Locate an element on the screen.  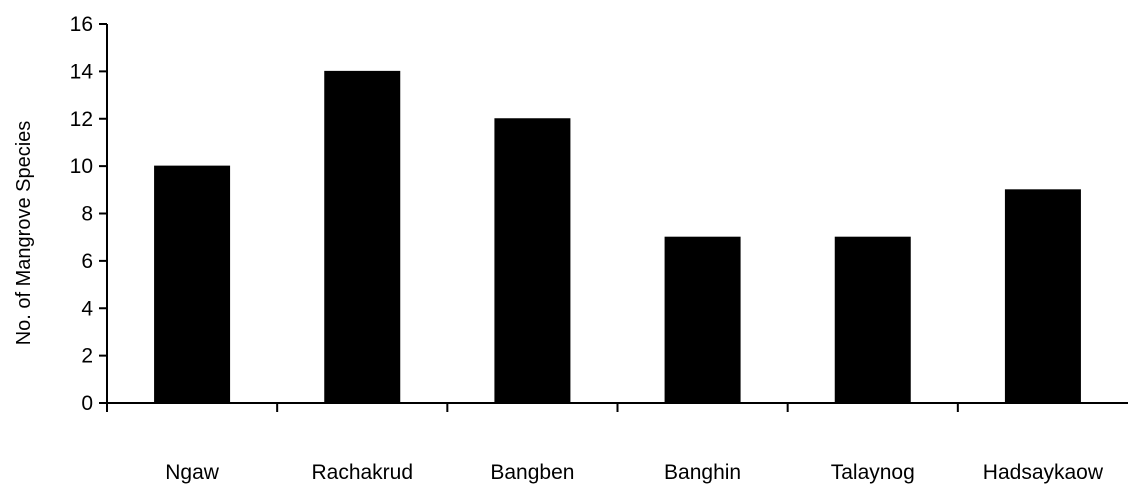
bar-banghin is located at coordinates (702, 320).